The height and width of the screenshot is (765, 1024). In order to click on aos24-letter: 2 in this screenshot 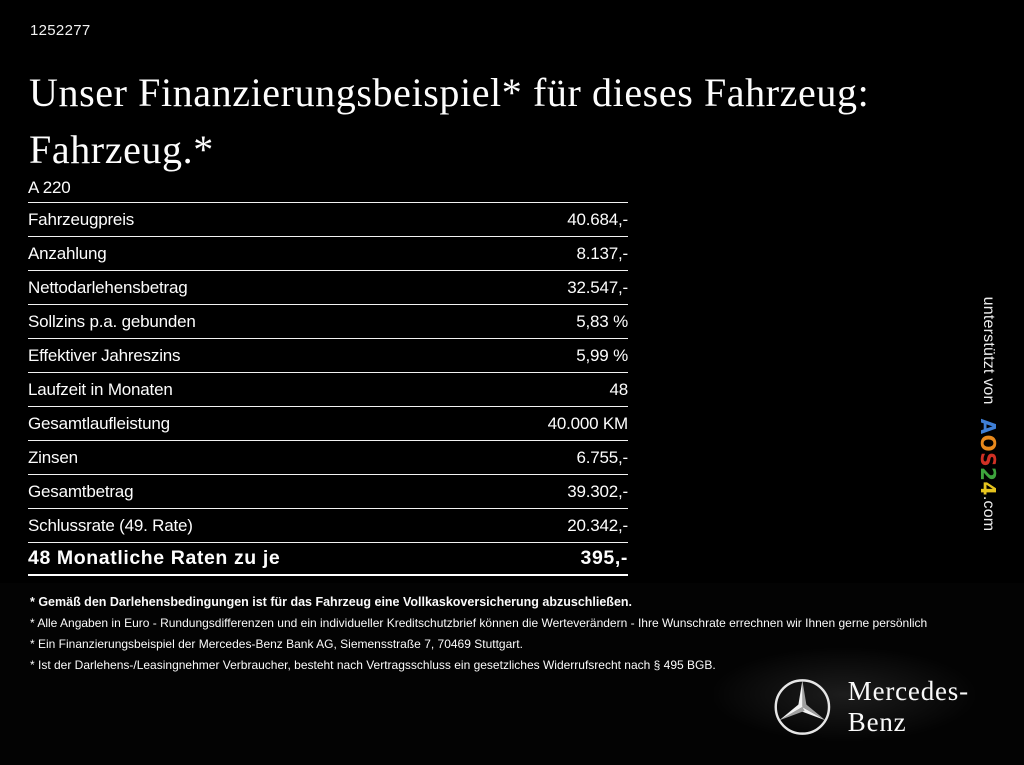, I will do `click(988, 474)`.